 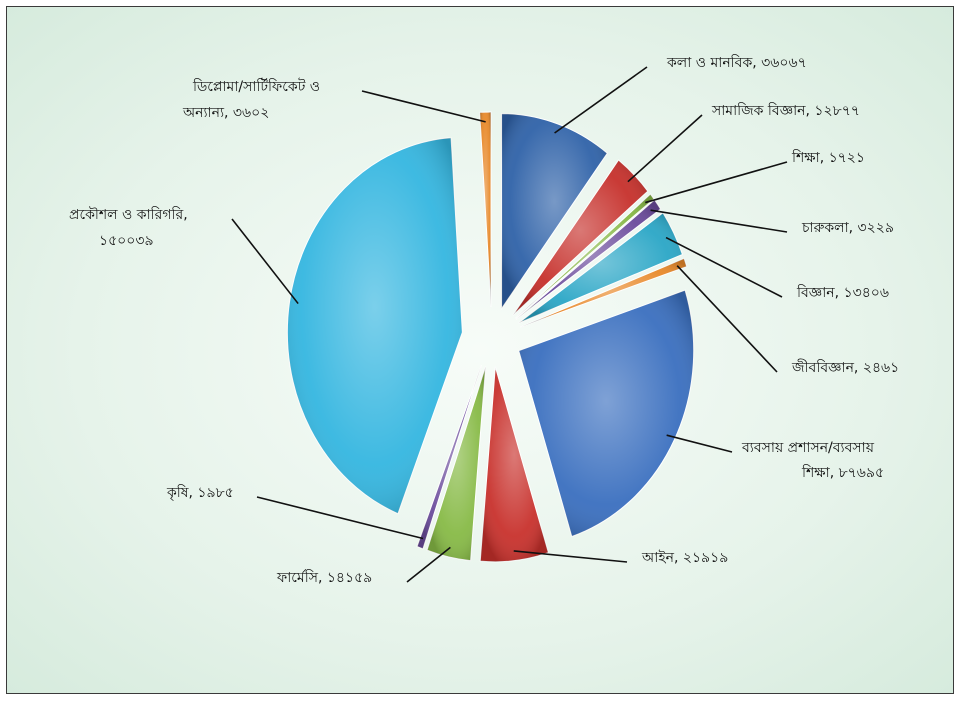 What do you see at coordinates (785, 110) in the screenshot?
I see `slice-label-1: সামাজিক বিজ্ঞান, ১২৮৭৭` at bounding box center [785, 110].